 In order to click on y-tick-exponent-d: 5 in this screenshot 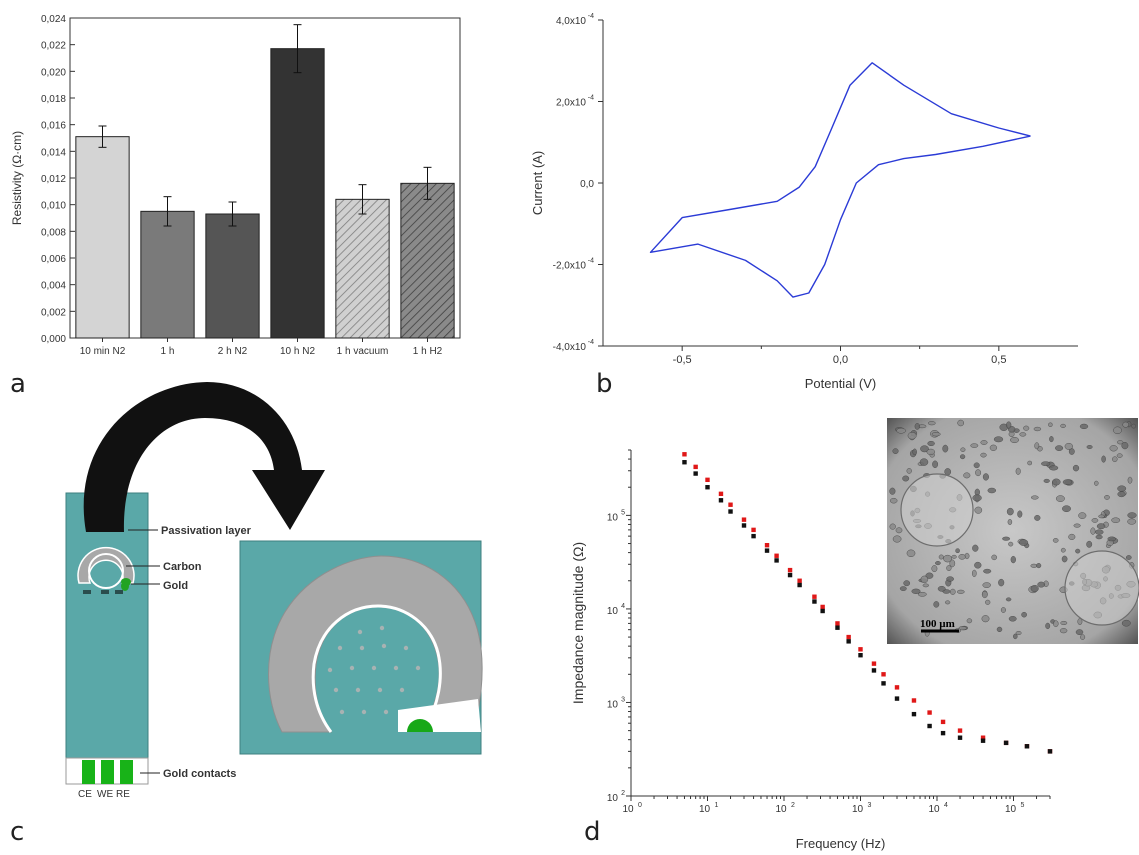, I will do `click(623, 512)`.